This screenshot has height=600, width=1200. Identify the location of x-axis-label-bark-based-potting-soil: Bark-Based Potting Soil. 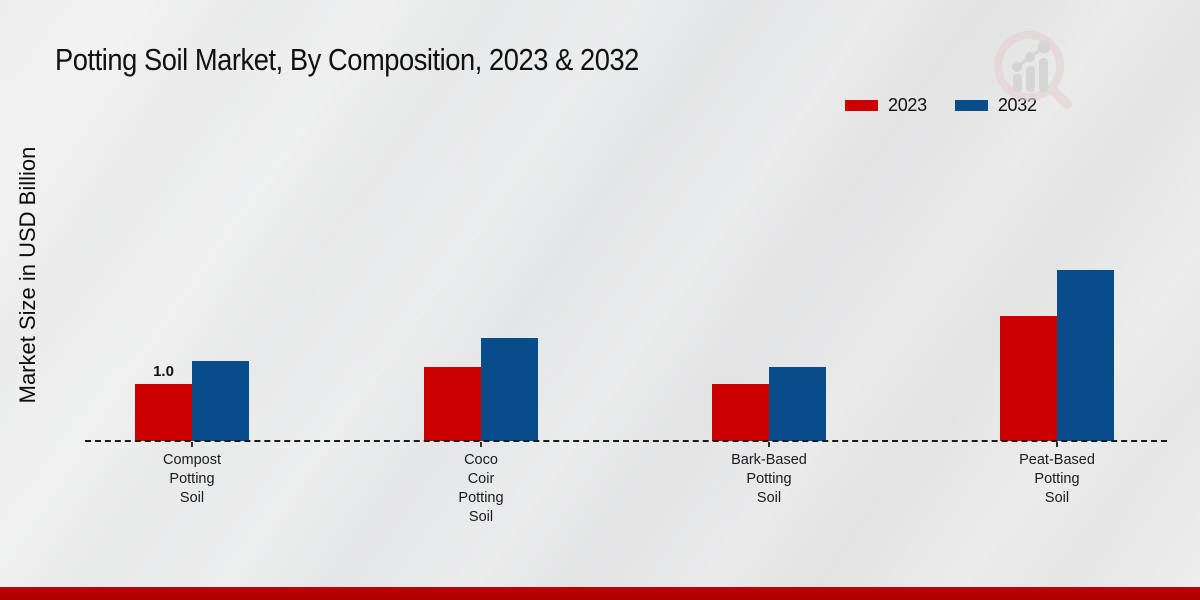
(769, 479).